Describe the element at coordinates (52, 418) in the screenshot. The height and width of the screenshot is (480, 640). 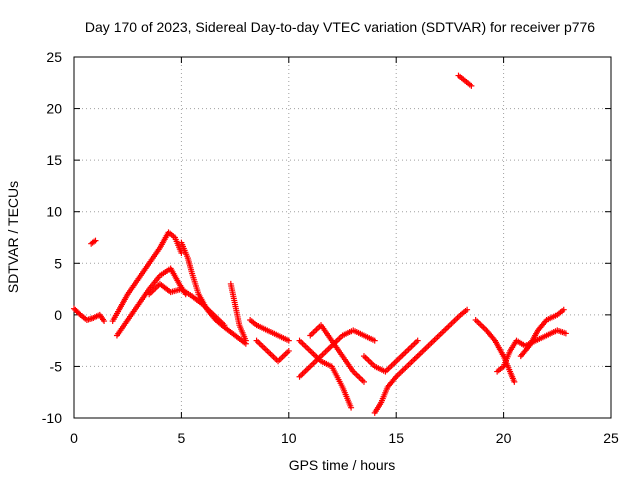
I see `y-tick-label: -10` at that location.